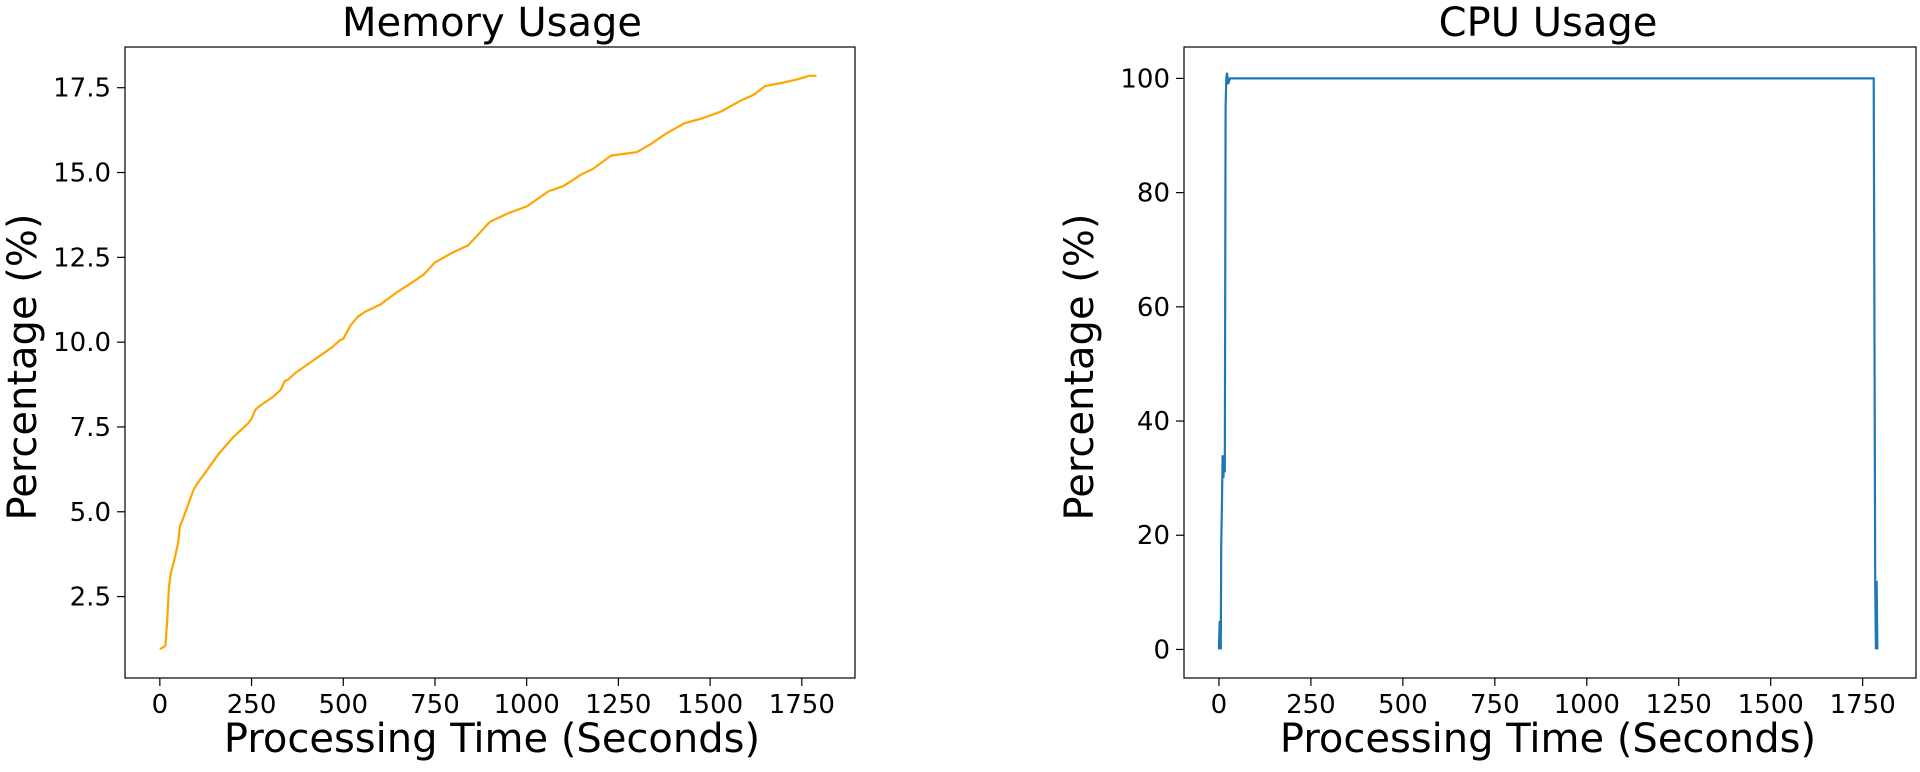 The height and width of the screenshot is (772, 1920). What do you see at coordinates (90, 428) in the screenshot?
I see `y-tick-label: 7.5` at bounding box center [90, 428].